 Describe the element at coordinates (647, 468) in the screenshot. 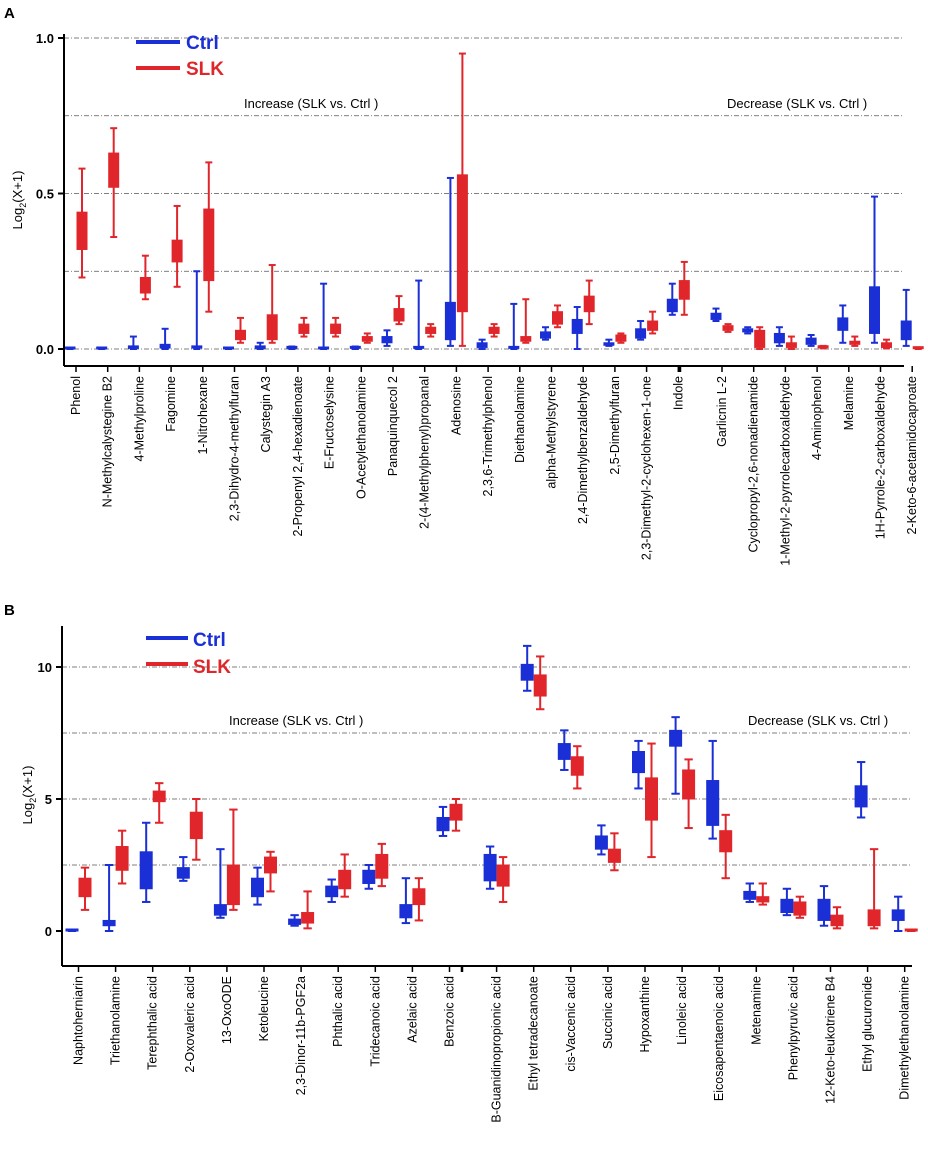

I see `xtick-label: 2,3-Dimethyl-2-cyclohexen-1-one` at that location.